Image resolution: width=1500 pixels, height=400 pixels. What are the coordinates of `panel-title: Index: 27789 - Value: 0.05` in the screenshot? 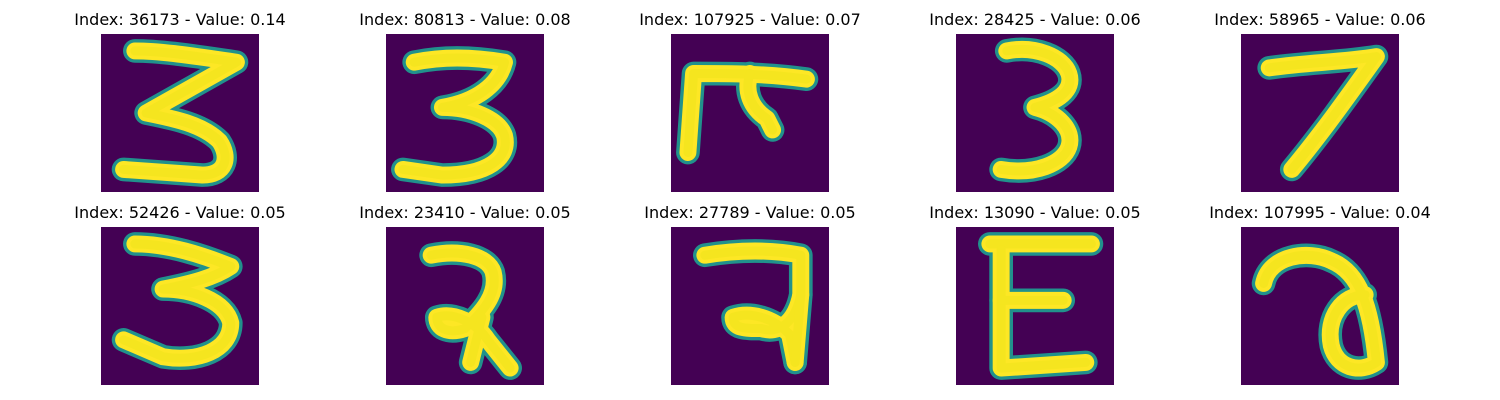 It's located at (750, 212).